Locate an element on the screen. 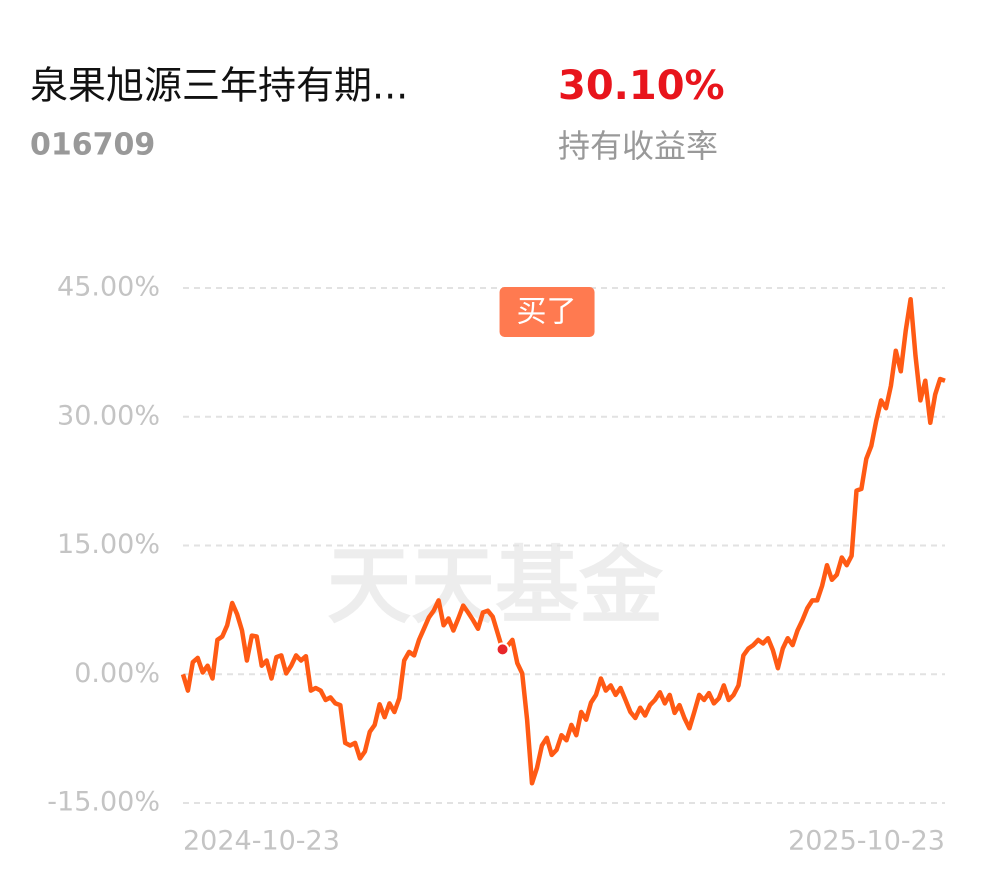 Image resolution: width=990 pixels, height=878 pixels. y-tick-label: 0.00% is located at coordinates (117, 673).